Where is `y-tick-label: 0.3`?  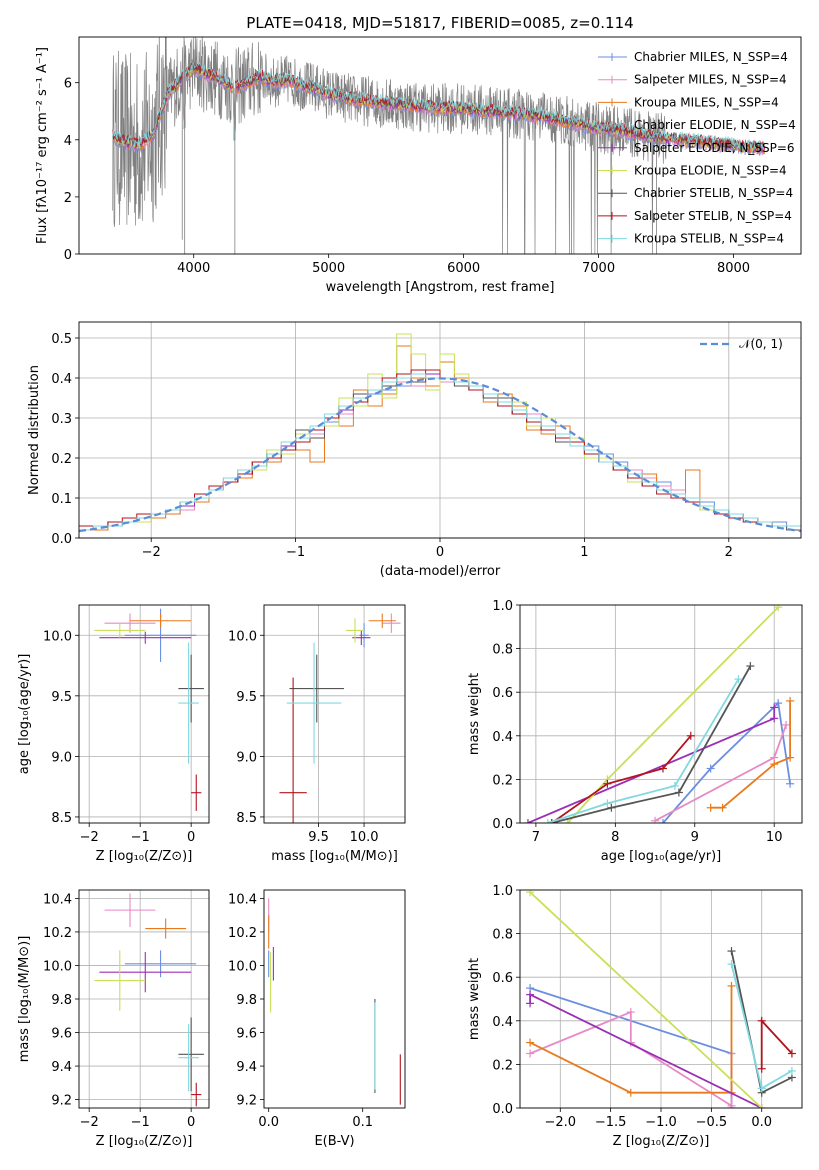 y-tick-label: 0.3 is located at coordinates (61, 419).